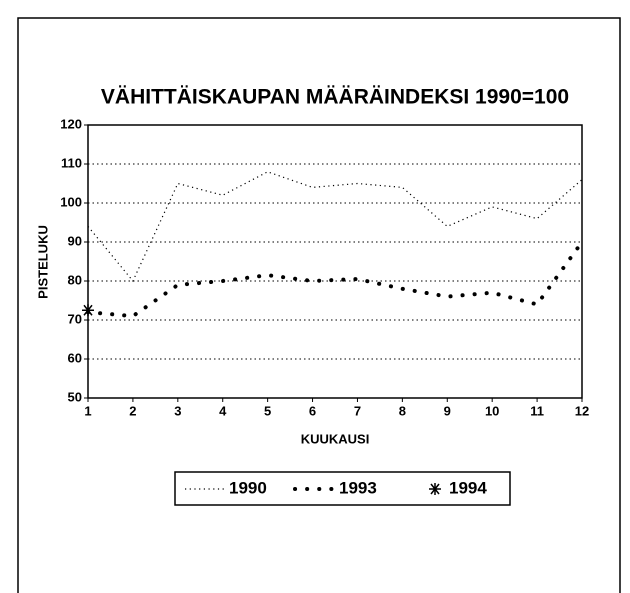 This screenshot has height=593, width=630. Describe the element at coordinates (132, 410) in the screenshot. I see `x-tick-label: 2` at that location.